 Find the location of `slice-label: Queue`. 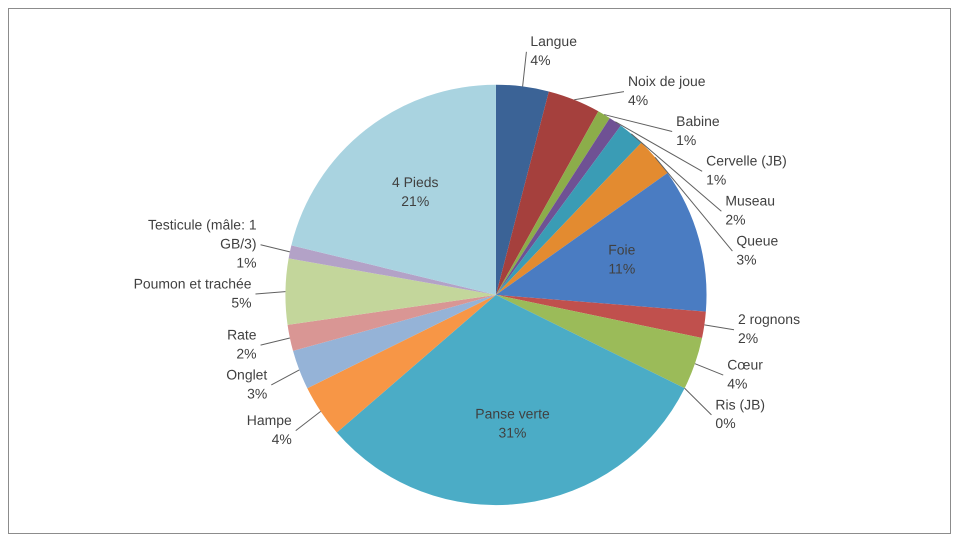

slice-label: Queue is located at coordinates (757, 240).